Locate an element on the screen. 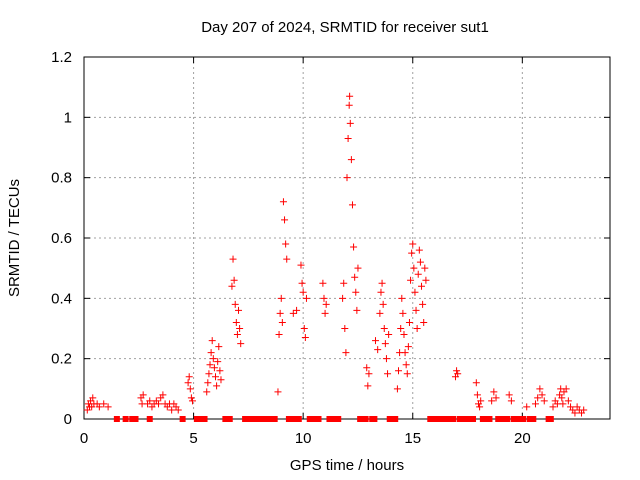  y-axis-label: SRMTID / TECUs is located at coordinates (14, 238).